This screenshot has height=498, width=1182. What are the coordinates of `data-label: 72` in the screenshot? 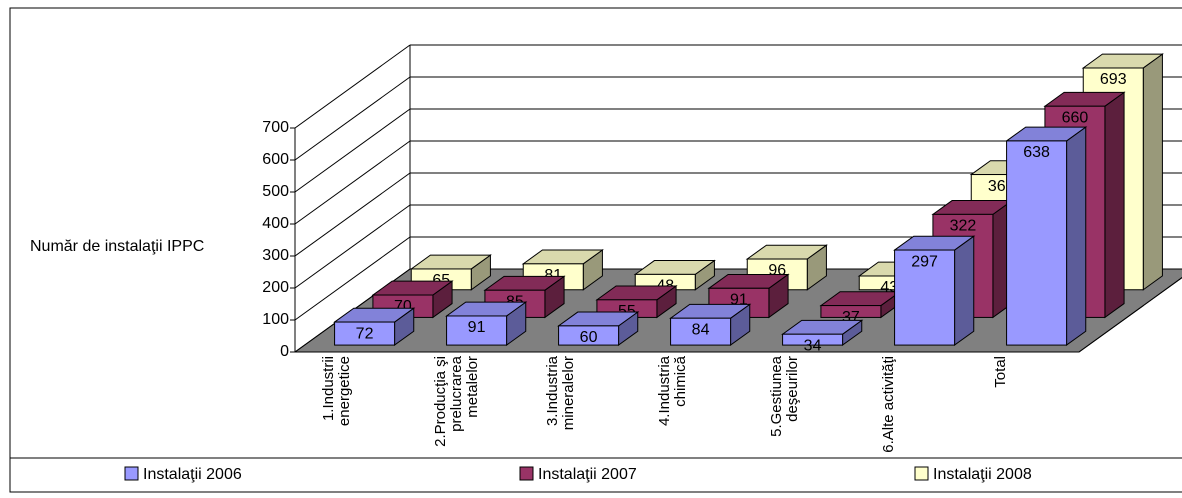 It's located at (365, 333).